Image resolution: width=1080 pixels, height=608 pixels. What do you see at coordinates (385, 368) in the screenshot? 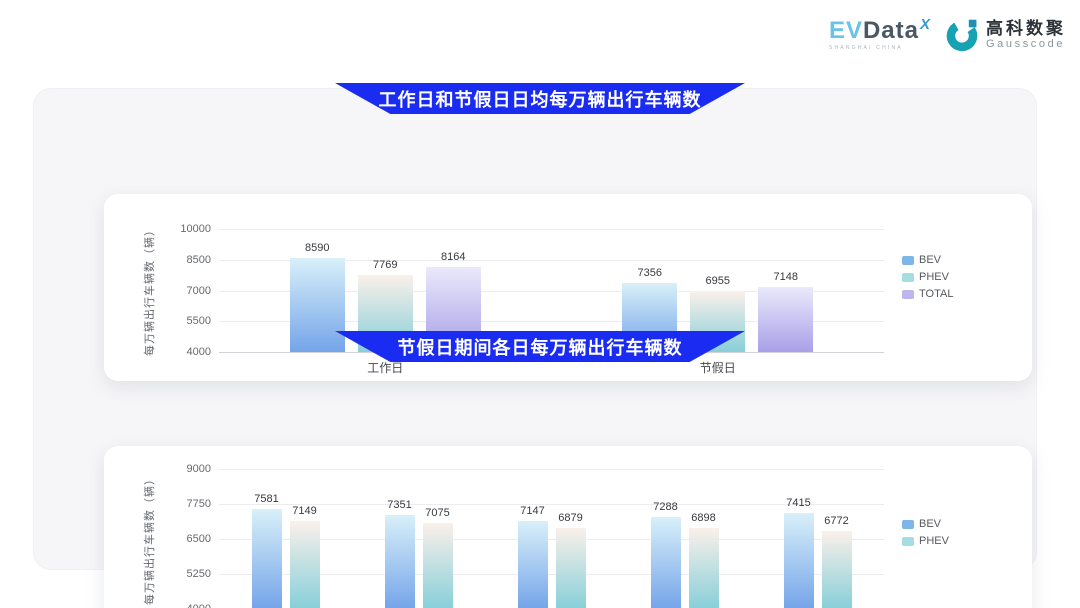
I see `x-axis-label: 工作日` at bounding box center [385, 368].